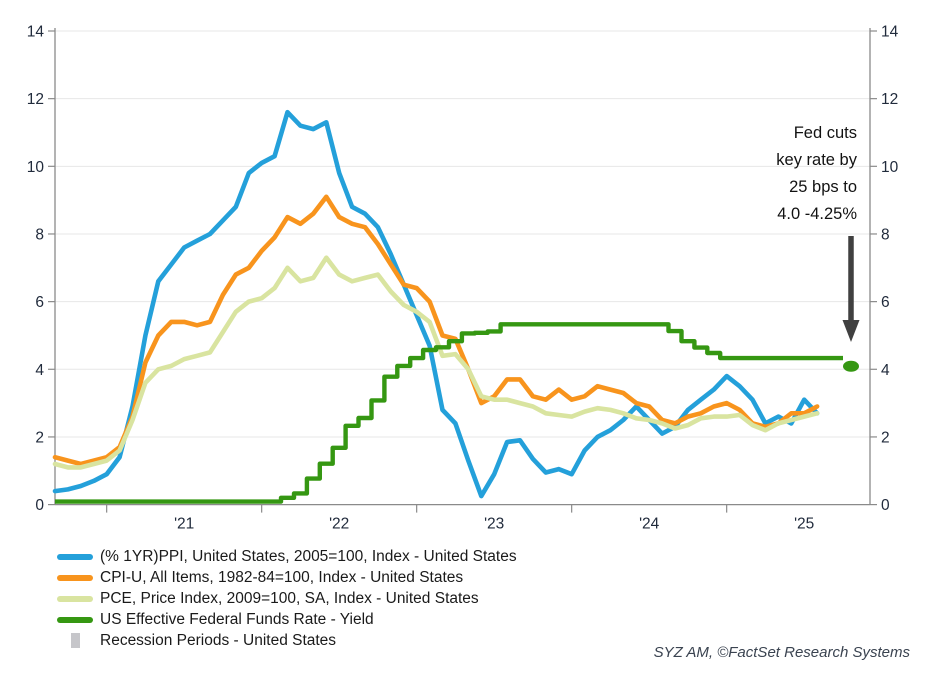  Describe the element at coordinates (39, 234) in the screenshot. I see `y-tick-label-left: 8` at that location.